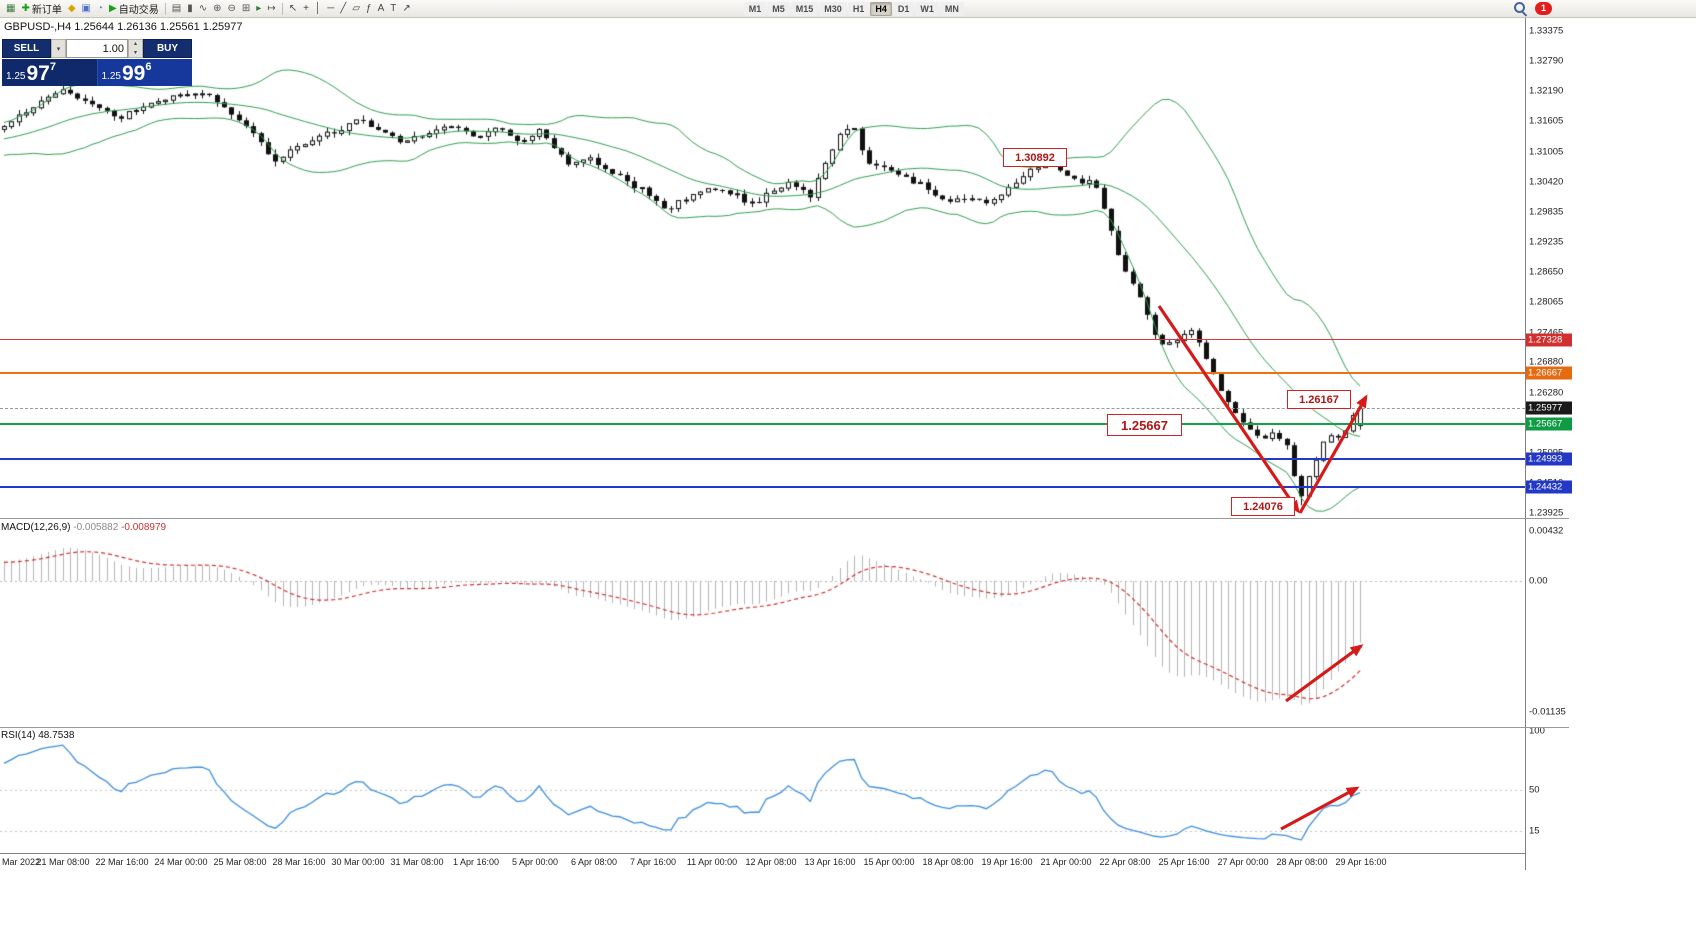  I want to click on trendline-icon-button: ╱, so click(343, 8).